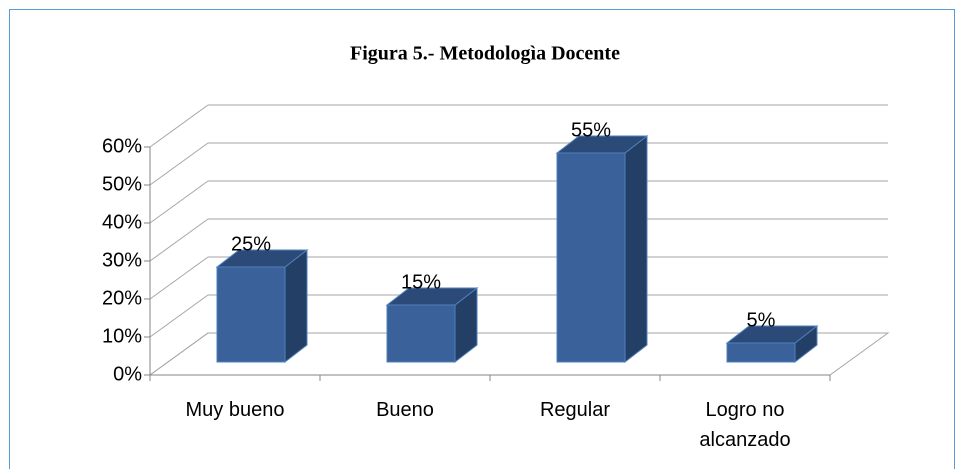 The image size is (955, 469). I want to click on value-label: 15%, so click(421, 282).